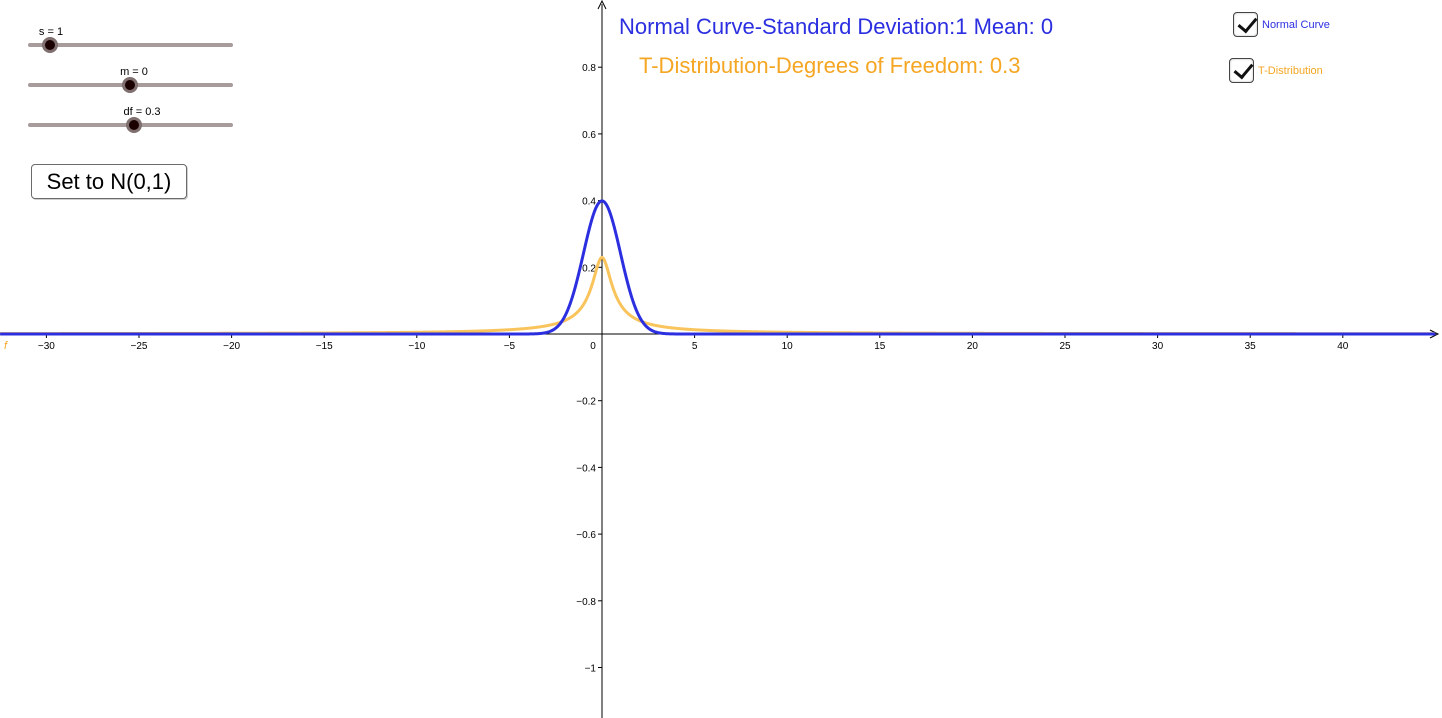  What do you see at coordinates (324, 346) in the screenshot?
I see `x-tick-label: −15` at bounding box center [324, 346].